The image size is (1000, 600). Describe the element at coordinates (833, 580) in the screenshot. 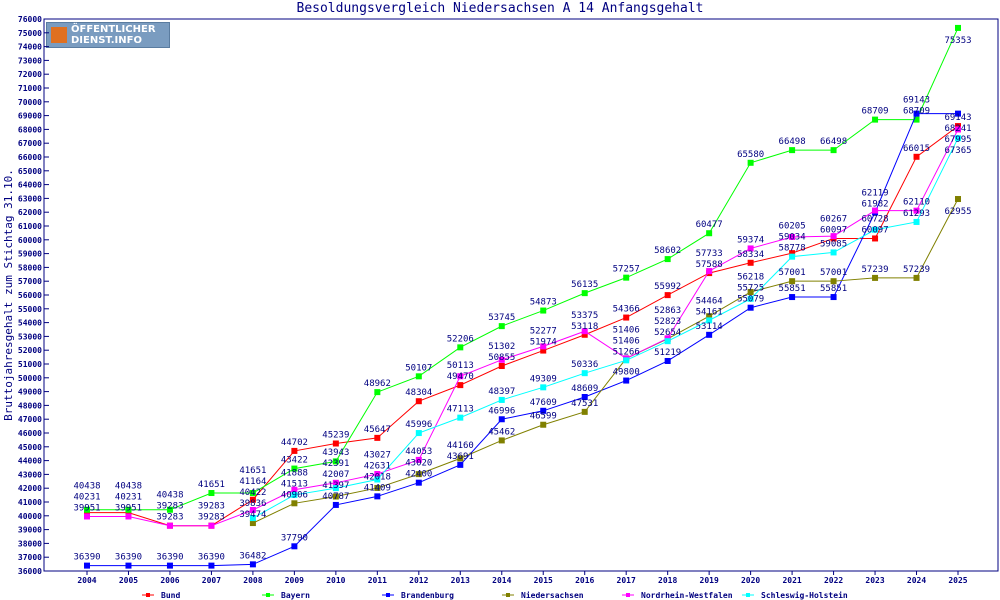

I see `x-tick-label: 2022` at that location.